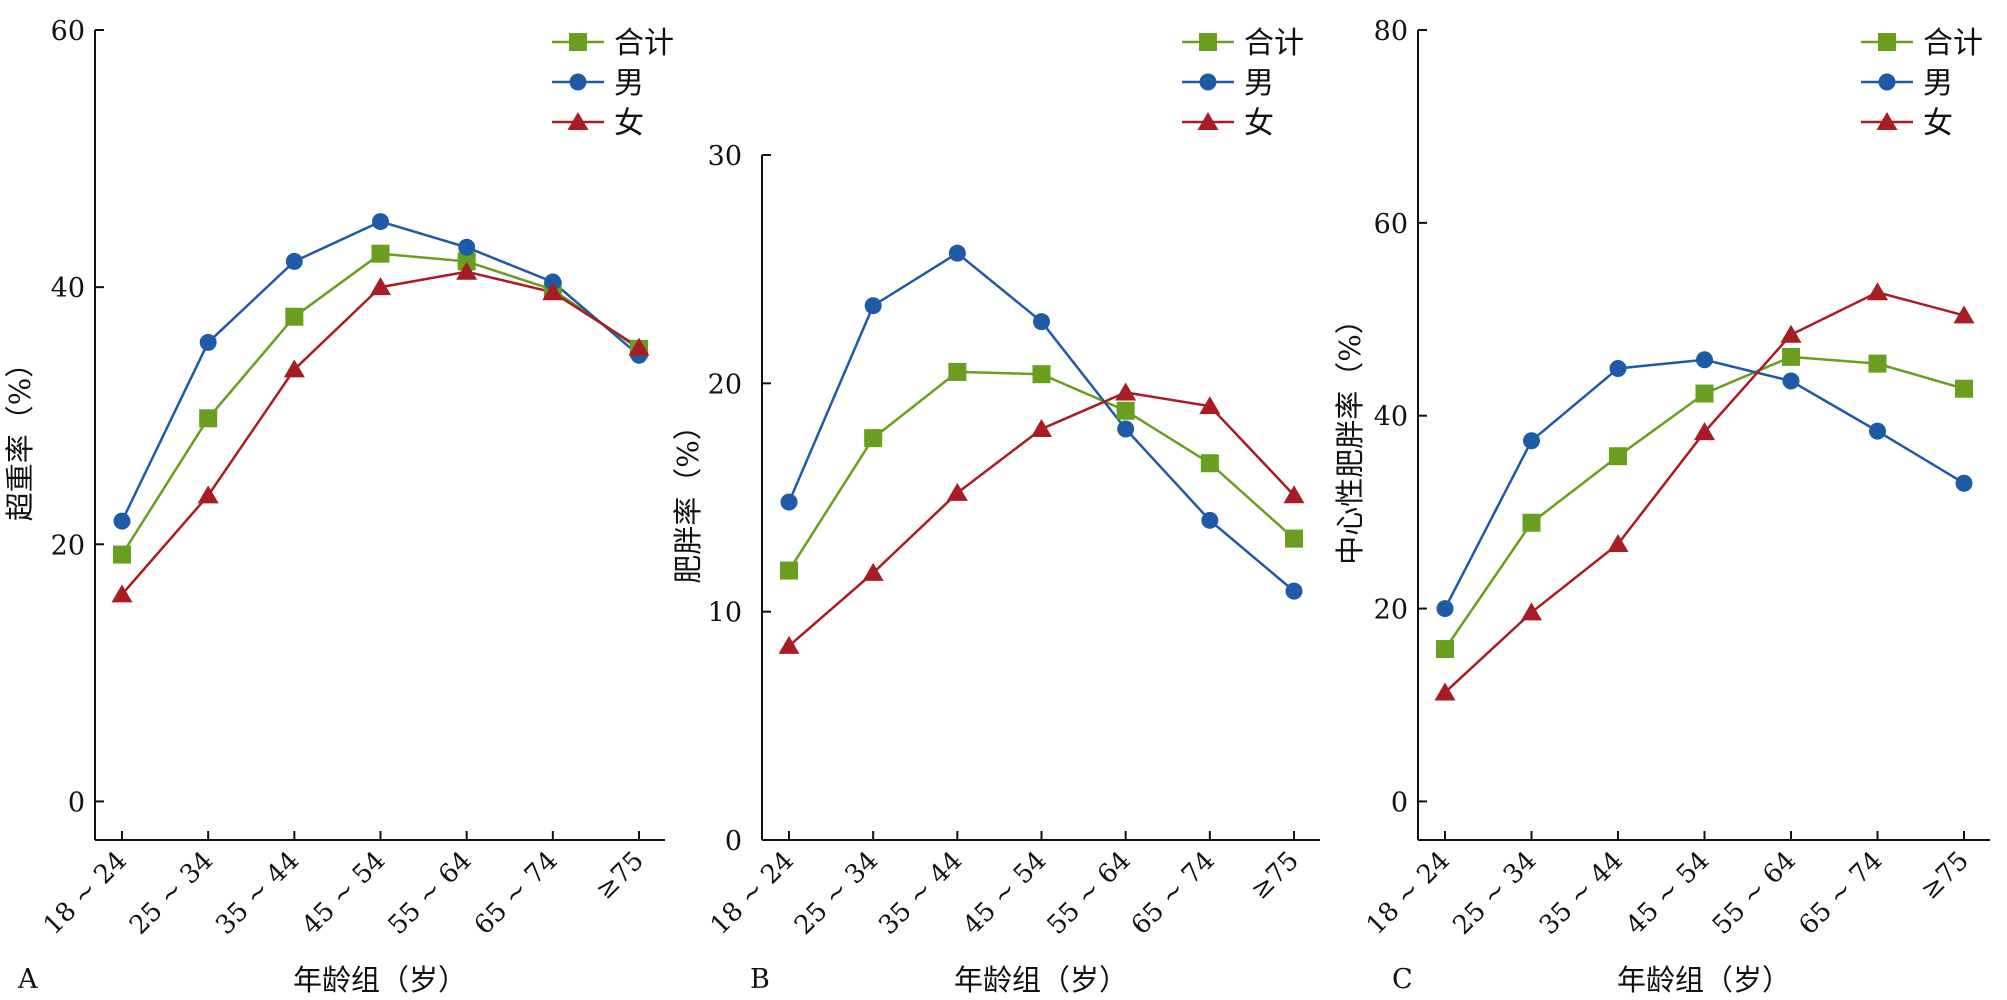  Describe the element at coordinates (380, 371) in the screenshot. I see `series-line-male` at that location.